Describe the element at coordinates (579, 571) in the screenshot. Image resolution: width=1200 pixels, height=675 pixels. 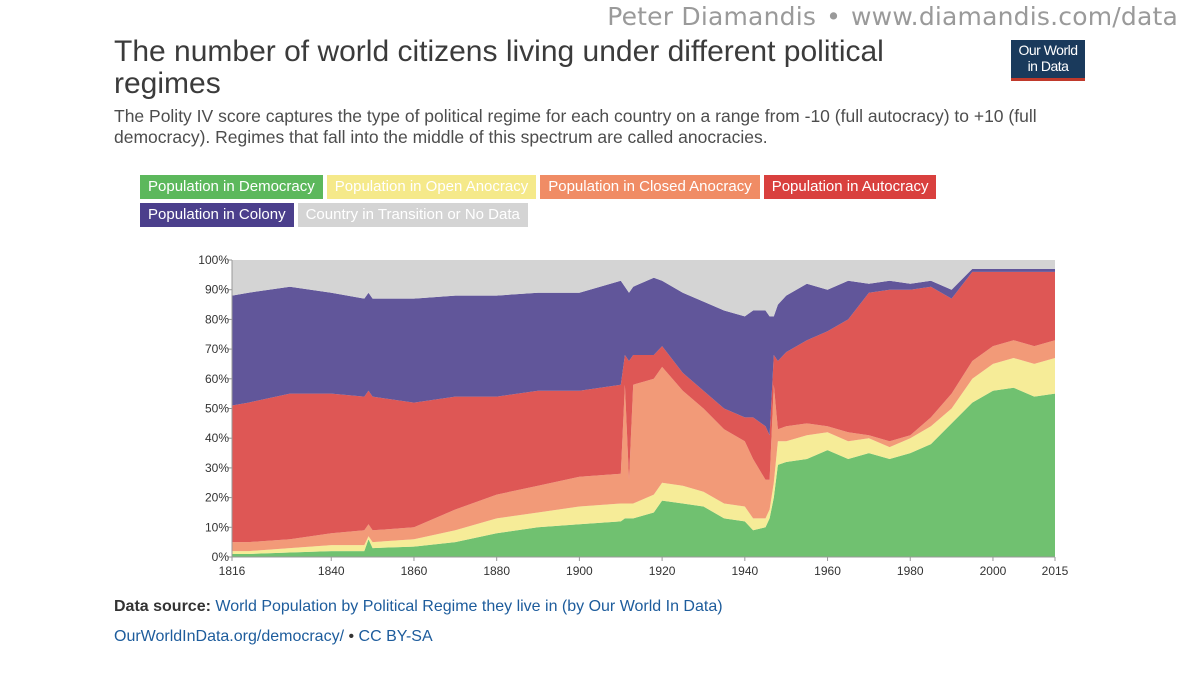
I see `x-tick-label: 1900` at that location.